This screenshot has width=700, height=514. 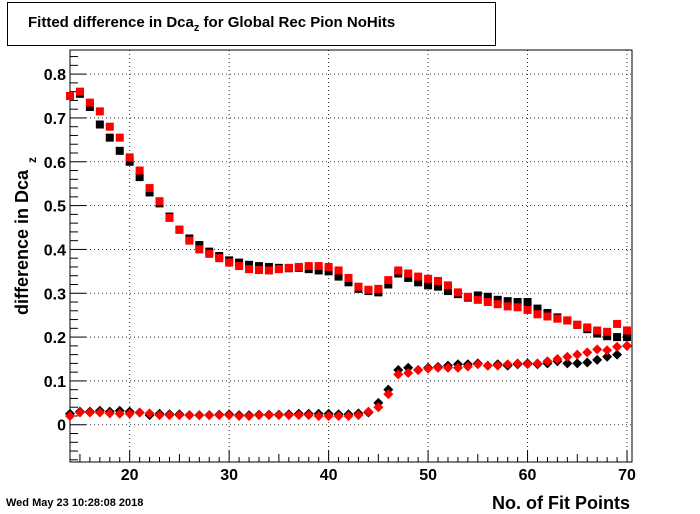 What do you see at coordinates (297, 22) in the screenshot?
I see `chart-title-rest: for Global Rec Pion NoHits` at bounding box center [297, 22].